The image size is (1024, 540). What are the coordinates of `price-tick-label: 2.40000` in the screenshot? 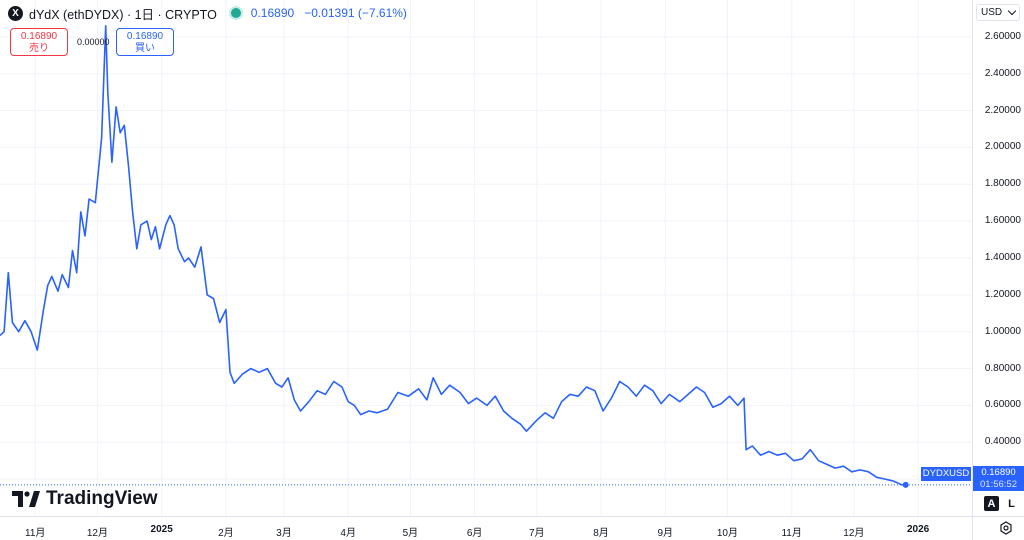 It's located at (1002, 73).